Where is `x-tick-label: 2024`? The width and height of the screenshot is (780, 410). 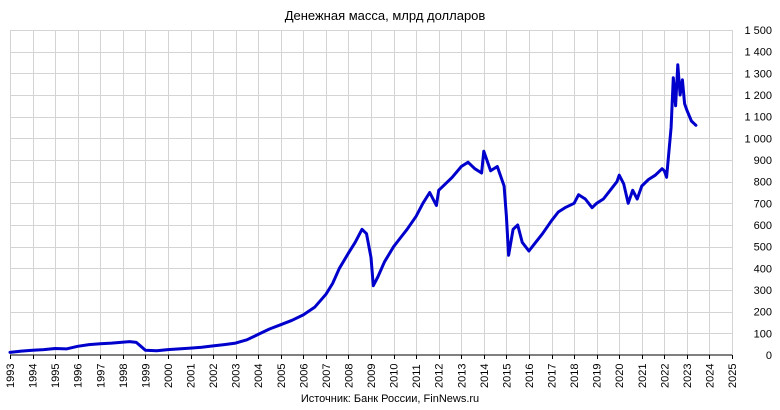 x-tick-label: 2024 is located at coordinates (710, 376).